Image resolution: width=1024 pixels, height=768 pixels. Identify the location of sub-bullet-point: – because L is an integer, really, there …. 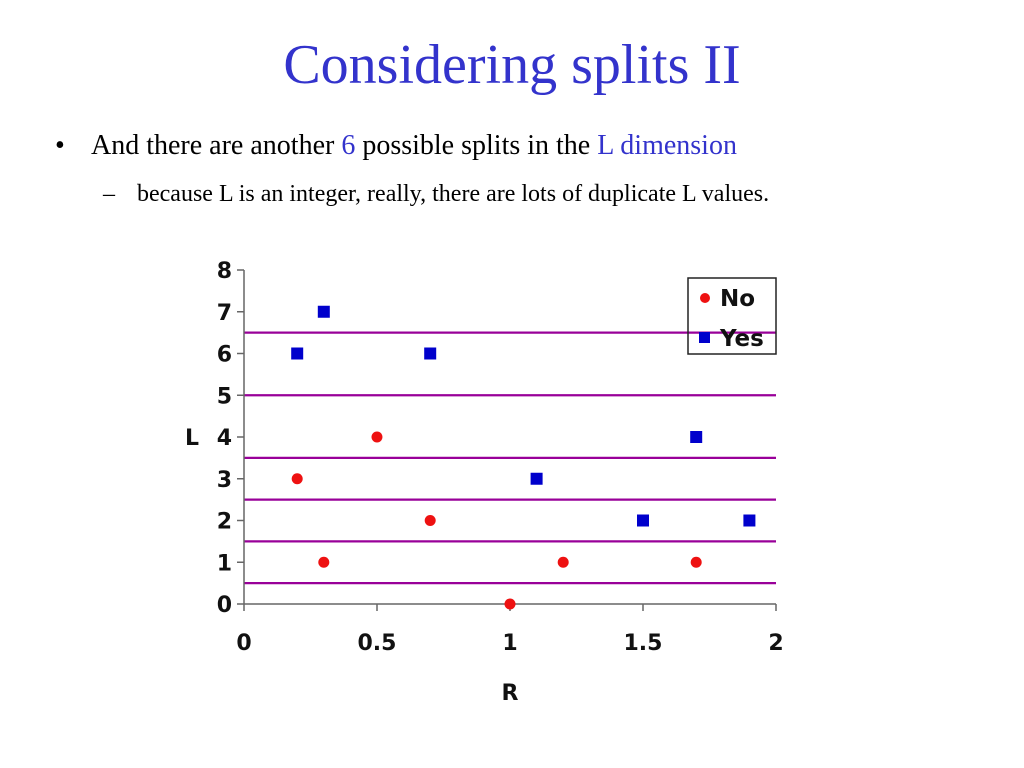
(436, 194).